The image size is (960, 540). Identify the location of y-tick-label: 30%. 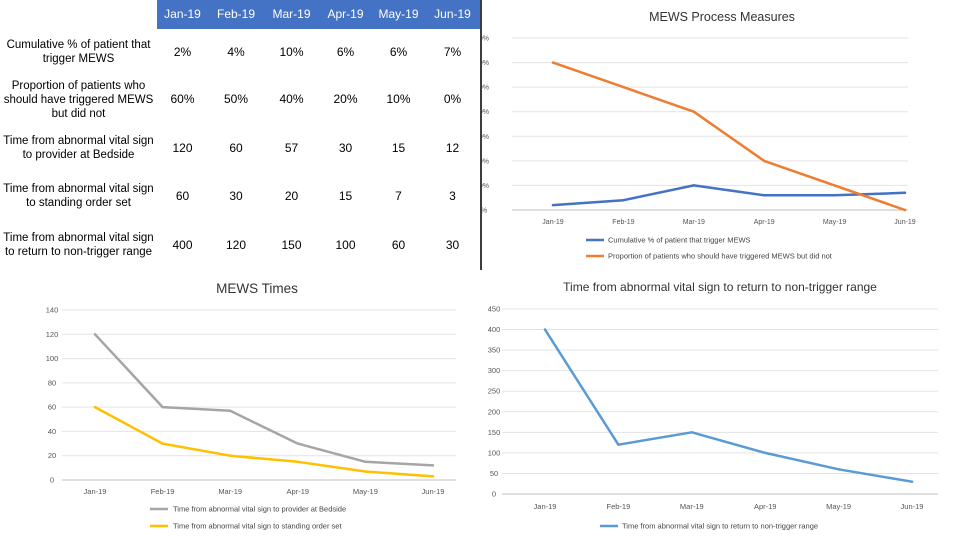
(485, 137).